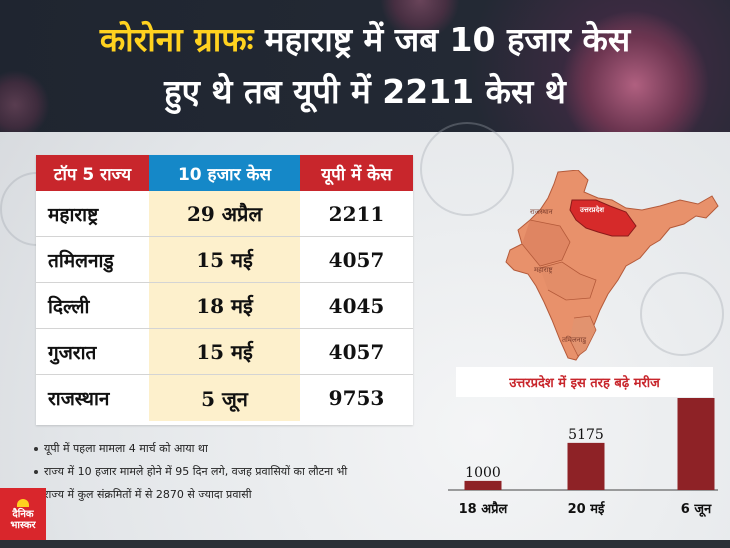 Image resolution: width=730 pixels, height=548 pixels. I want to click on uttar-pradesh-region, so click(603, 218).